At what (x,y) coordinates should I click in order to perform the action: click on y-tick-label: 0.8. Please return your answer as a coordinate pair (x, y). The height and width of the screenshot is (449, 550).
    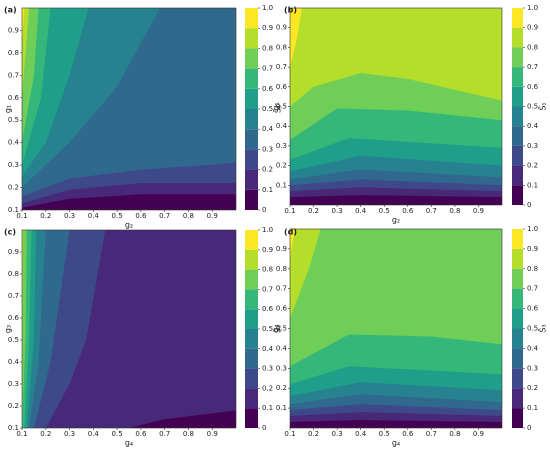
    Looking at the image, I should click on (281, 269).